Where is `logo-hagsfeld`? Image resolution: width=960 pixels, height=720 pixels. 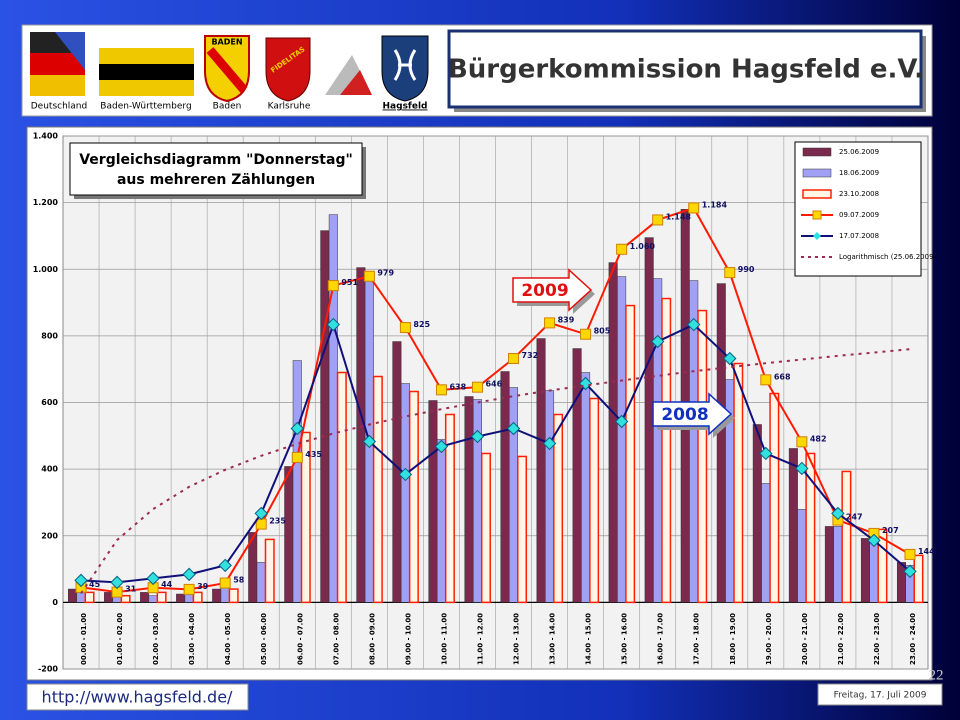
logo-hagsfeld is located at coordinates (405, 68).